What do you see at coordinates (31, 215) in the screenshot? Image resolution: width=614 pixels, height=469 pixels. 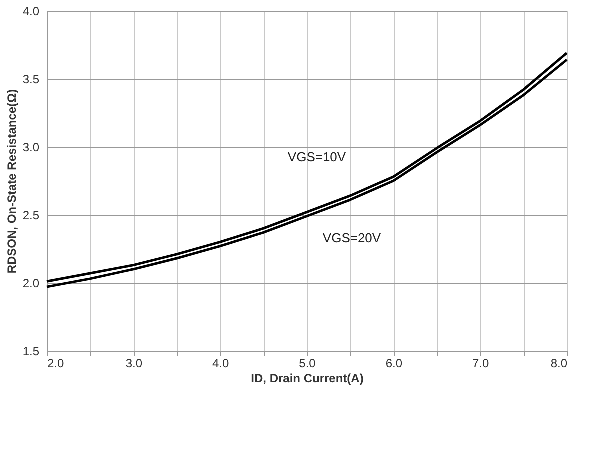 I see `y-tick-label: 2.5` at bounding box center [31, 215].